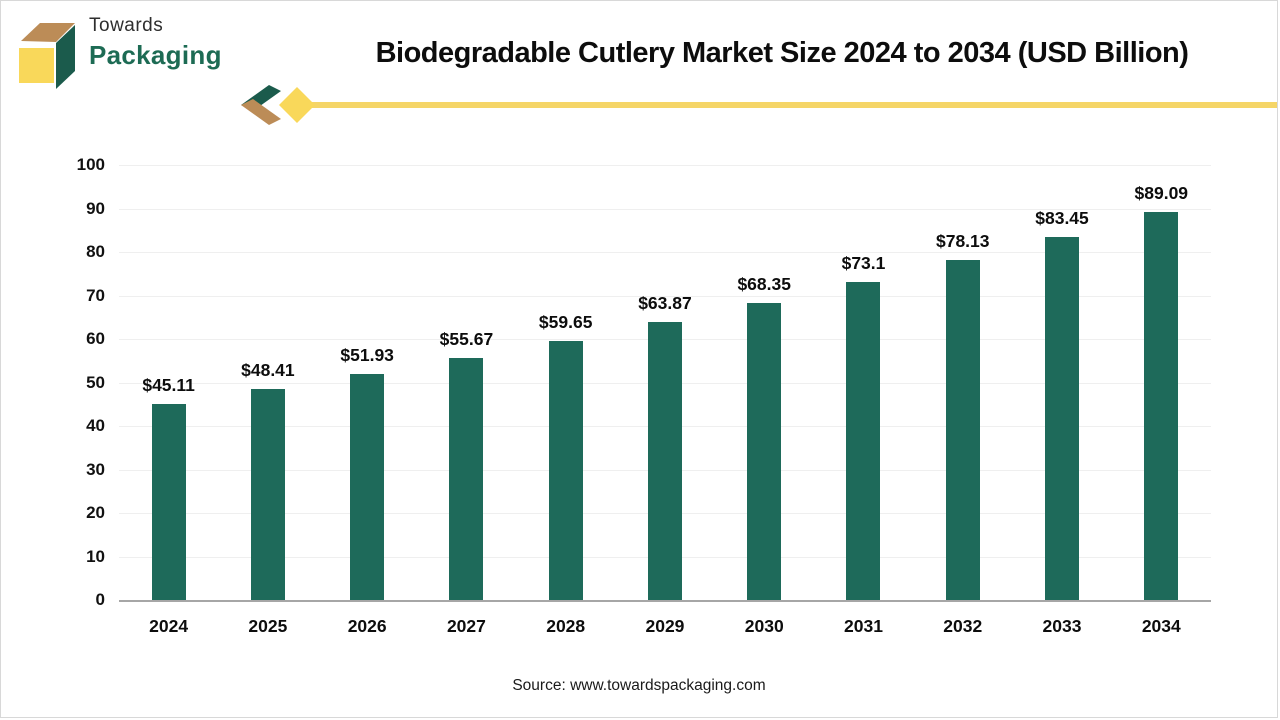  What do you see at coordinates (764, 626) in the screenshot?
I see `x-axis-label: 2030` at bounding box center [764, 626].